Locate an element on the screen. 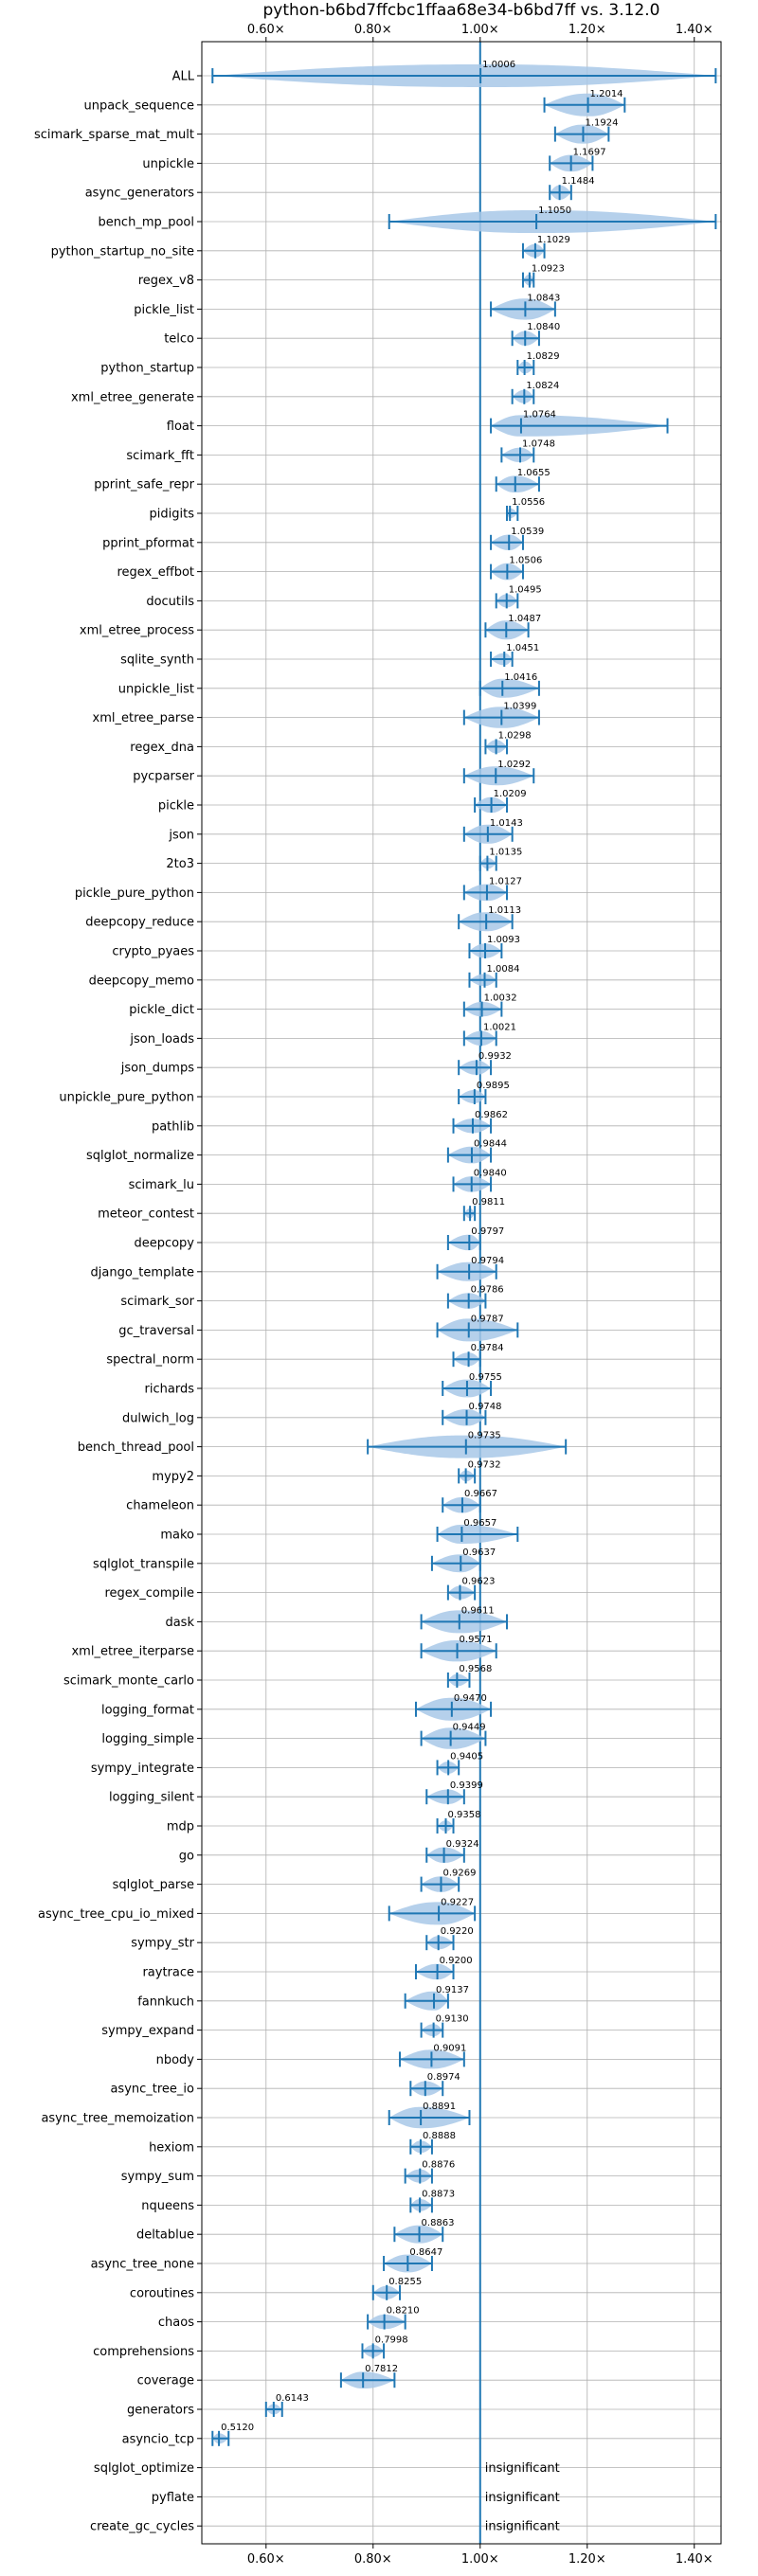 The height and width of the screenshot is (2576, 758). x-tick-label-bottom: 1.00× is located at coordinates (480, 2559).